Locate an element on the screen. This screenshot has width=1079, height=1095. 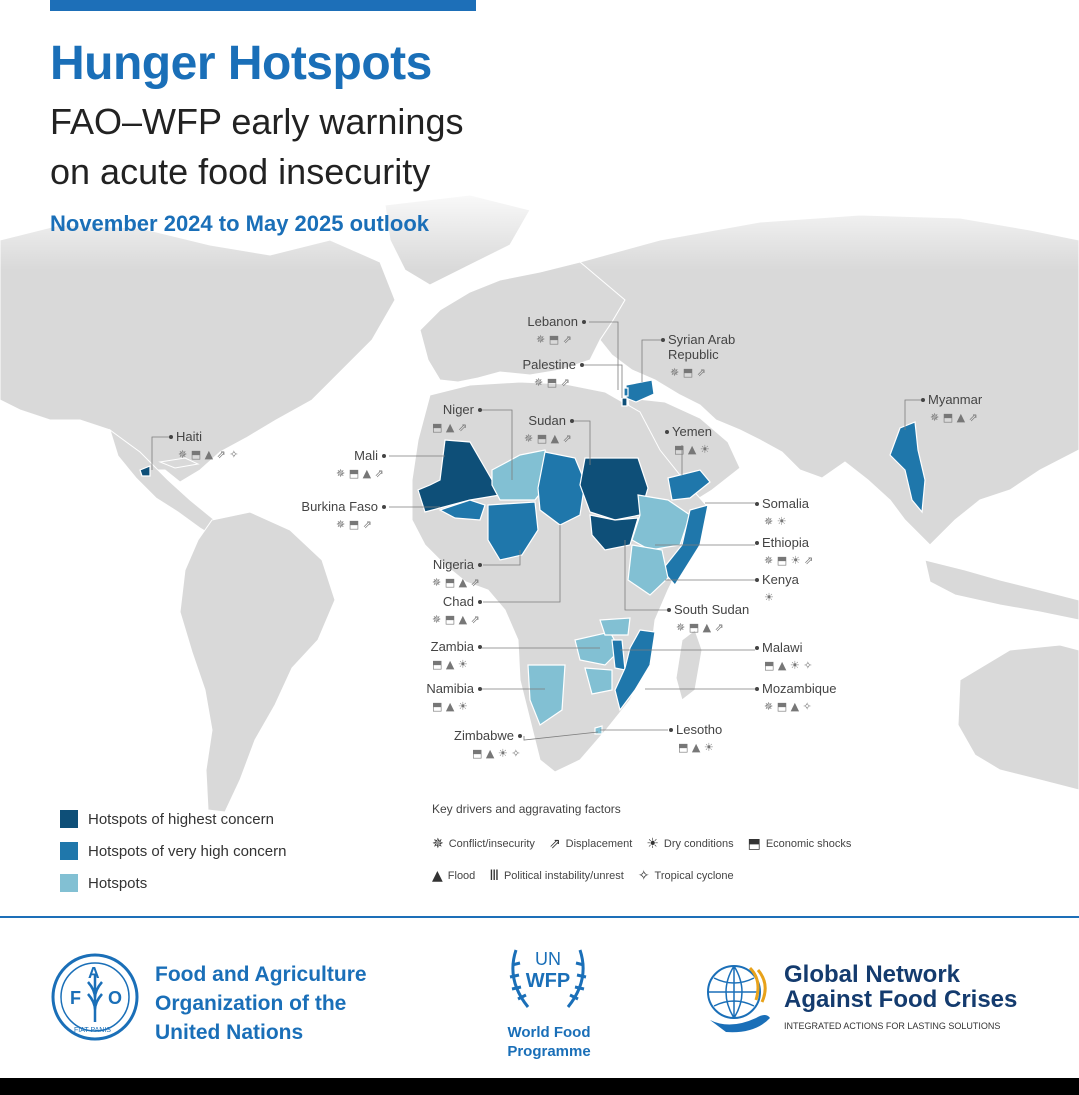
label-dot-namibia is located at coordinates (480, 689).